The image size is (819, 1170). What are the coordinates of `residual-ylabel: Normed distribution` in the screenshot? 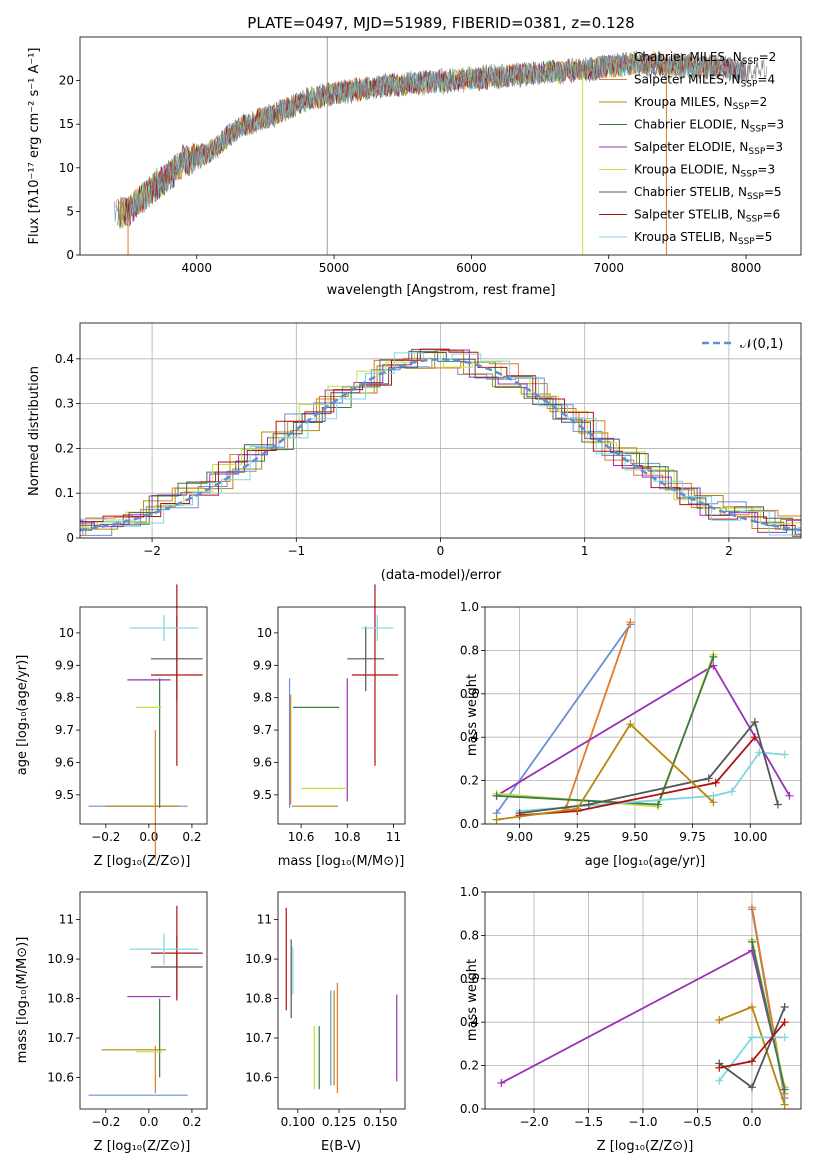 It's located at (34, 431).